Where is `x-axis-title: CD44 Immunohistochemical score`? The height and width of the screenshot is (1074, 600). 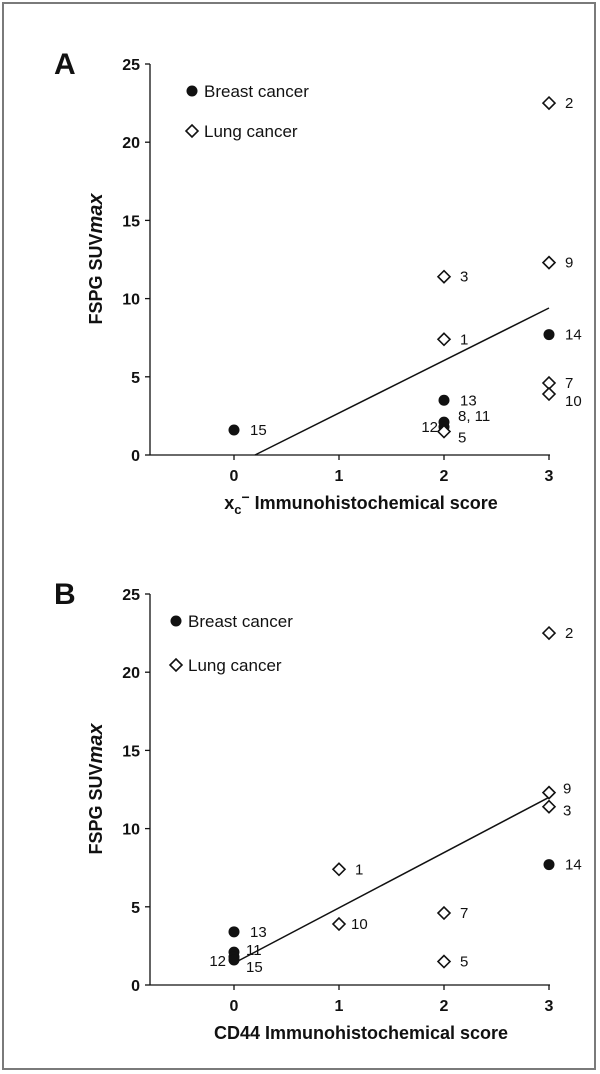
x-axis-title: CD44 Immunohistochemical score is located at coordinates (361, 1033).